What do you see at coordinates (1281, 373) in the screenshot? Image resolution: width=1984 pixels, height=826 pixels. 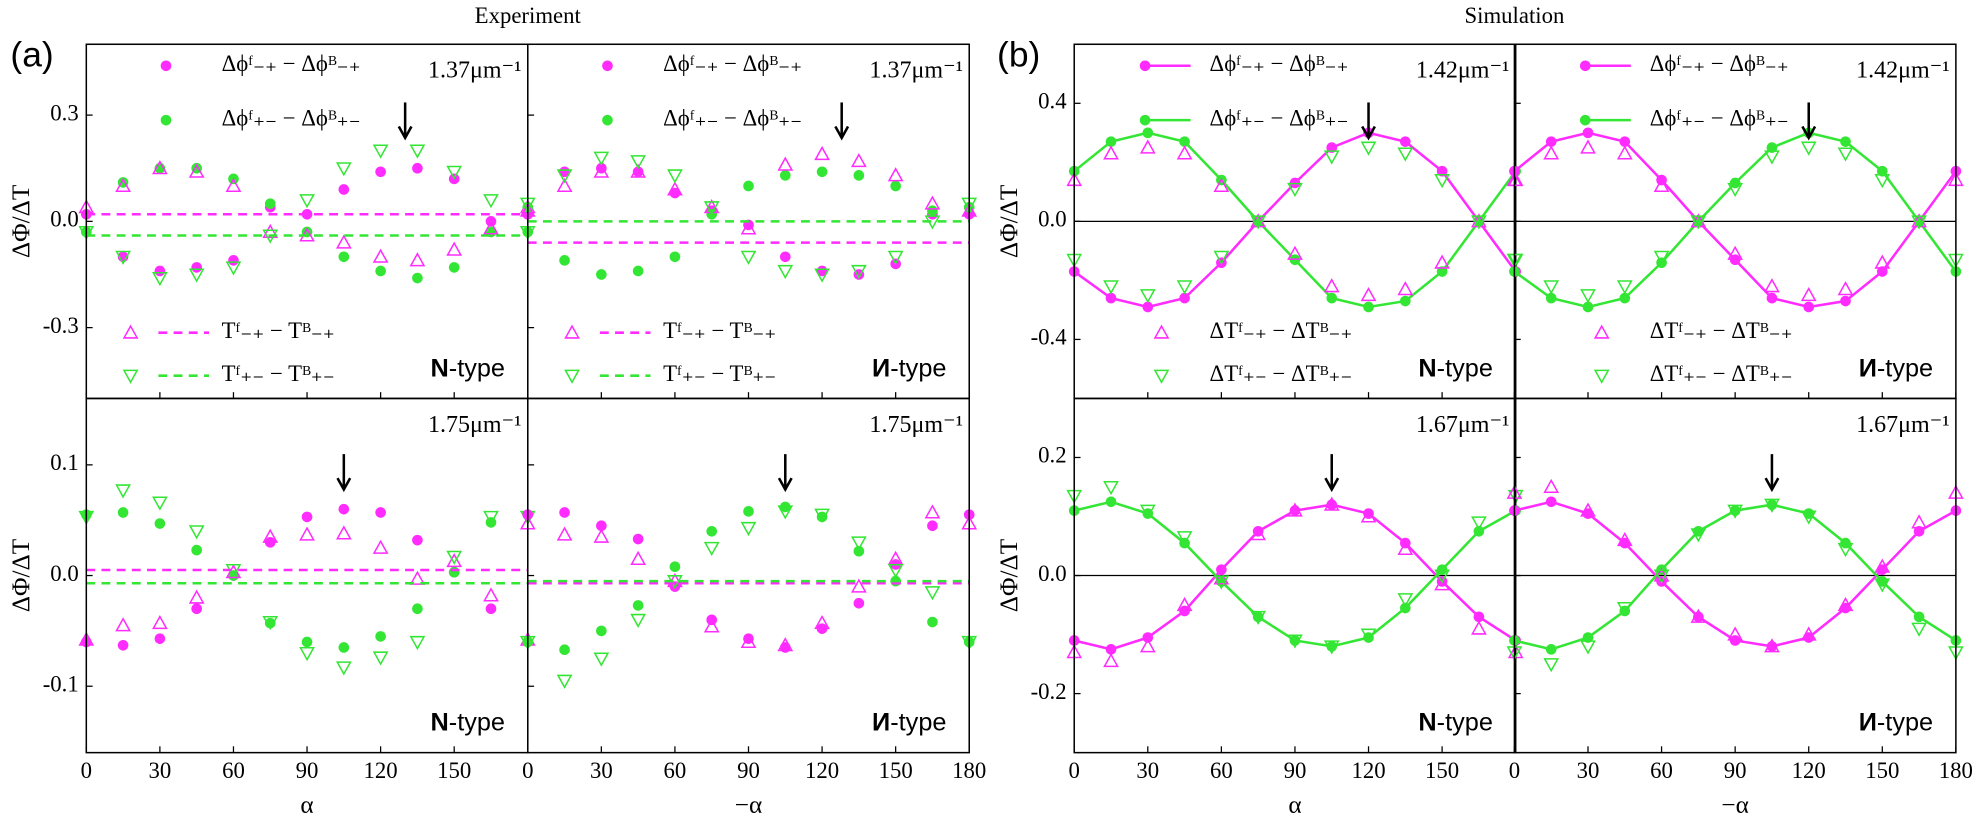 I see `legend-label: ΔTᶠ₊₋ − ΔTᴮ₊₋` at bounding box center [1281, 373].